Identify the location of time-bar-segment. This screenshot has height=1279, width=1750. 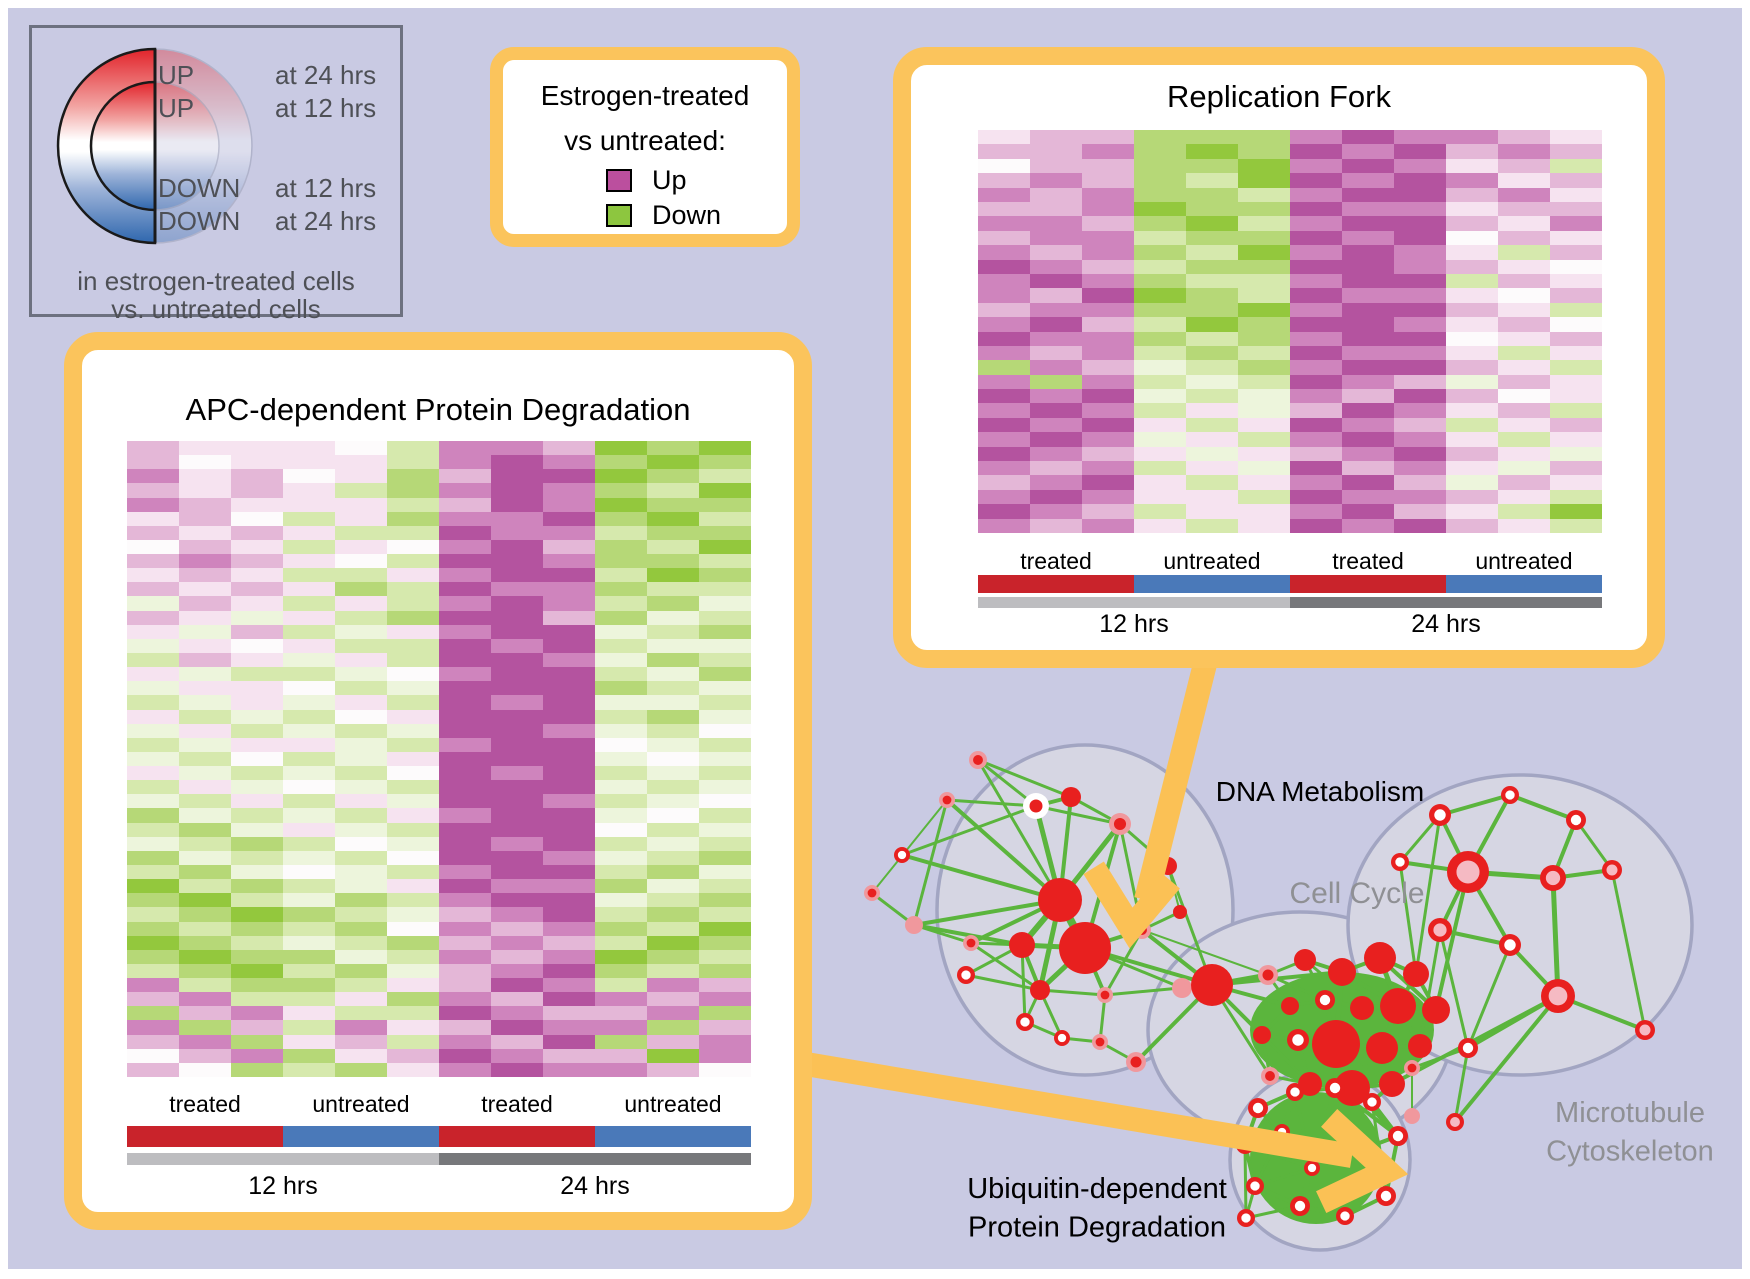
(283, 1159).